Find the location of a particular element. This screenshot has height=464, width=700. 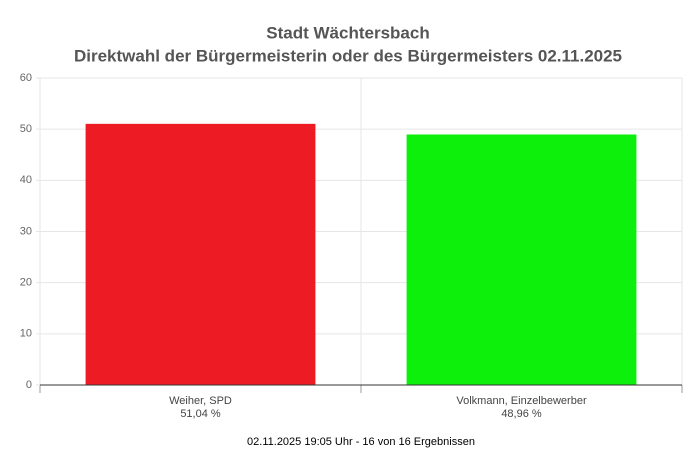

y-tick-label: 10 is located at coordinates (26, 334).